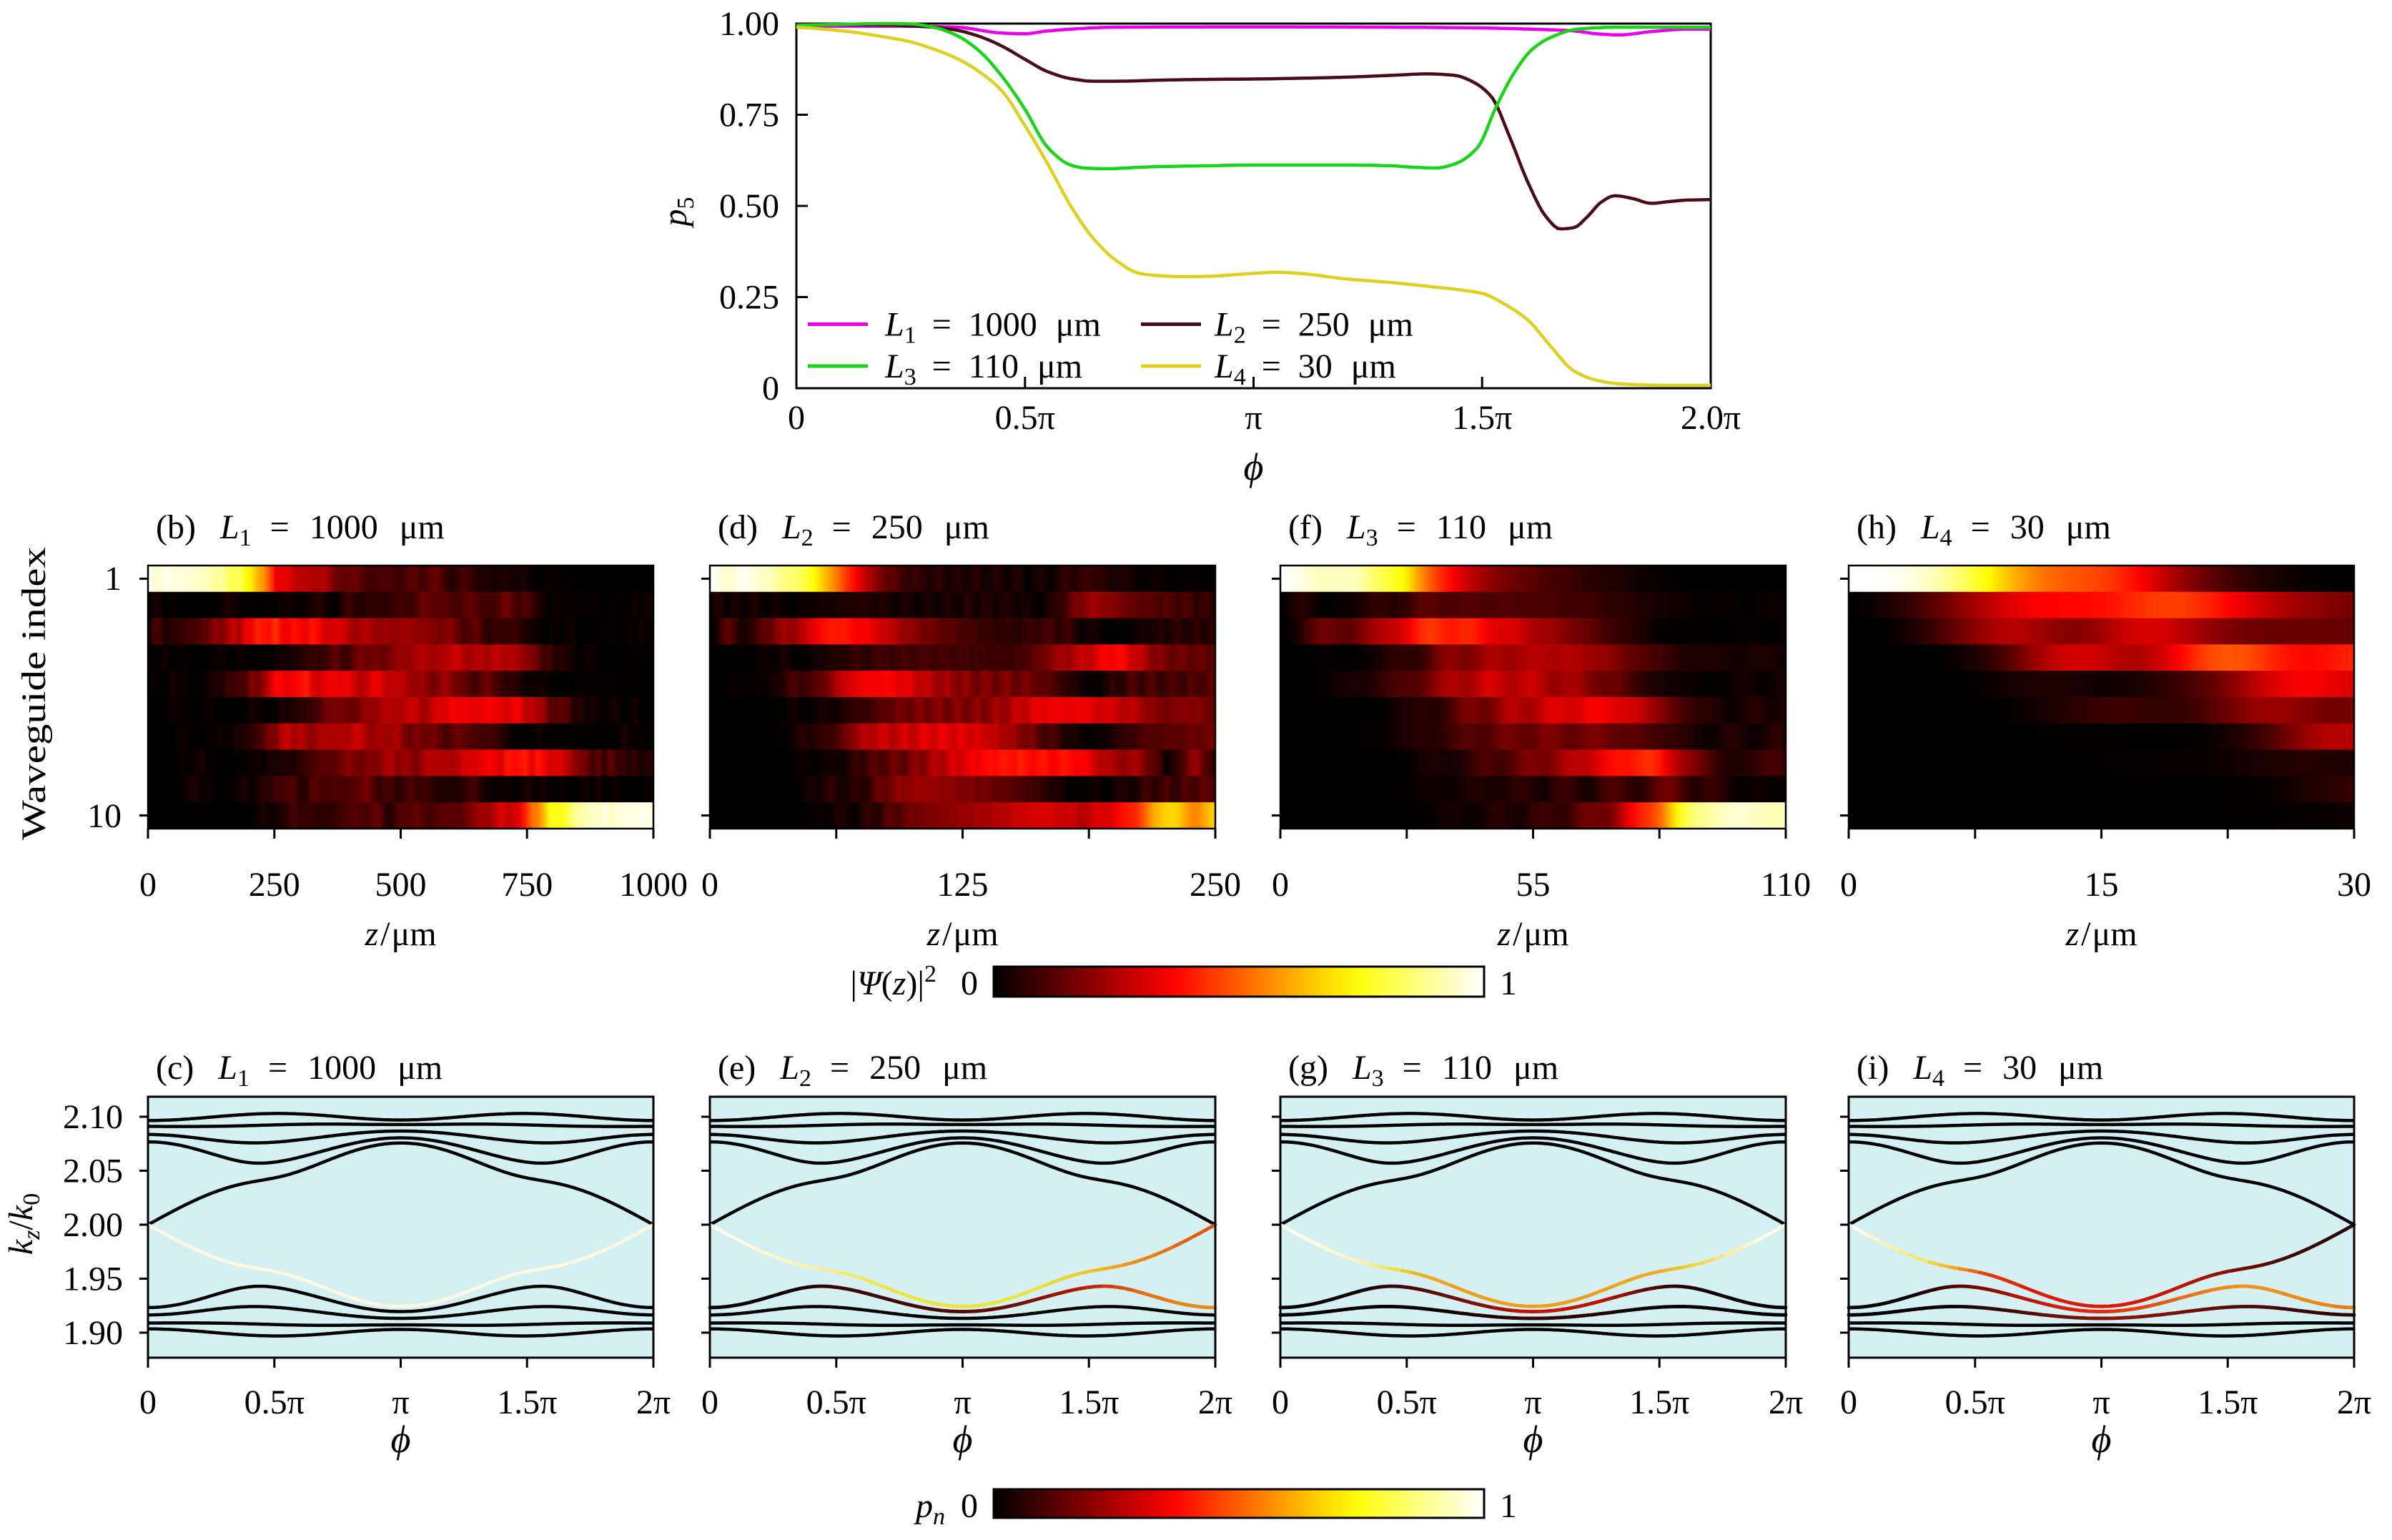  Describe the element at coordinates (1533, 885) in the screenshot. I see `svg-text: 55` at that location.